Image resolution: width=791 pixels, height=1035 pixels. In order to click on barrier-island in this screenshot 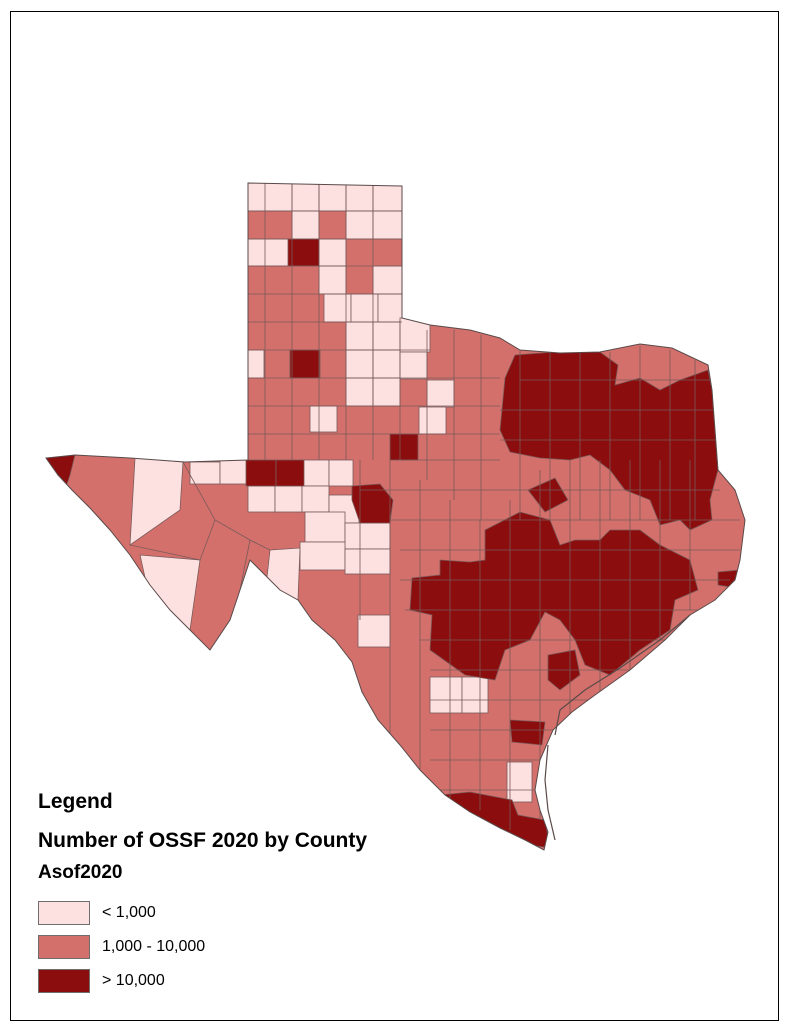, I will do `click(550, 792)`.